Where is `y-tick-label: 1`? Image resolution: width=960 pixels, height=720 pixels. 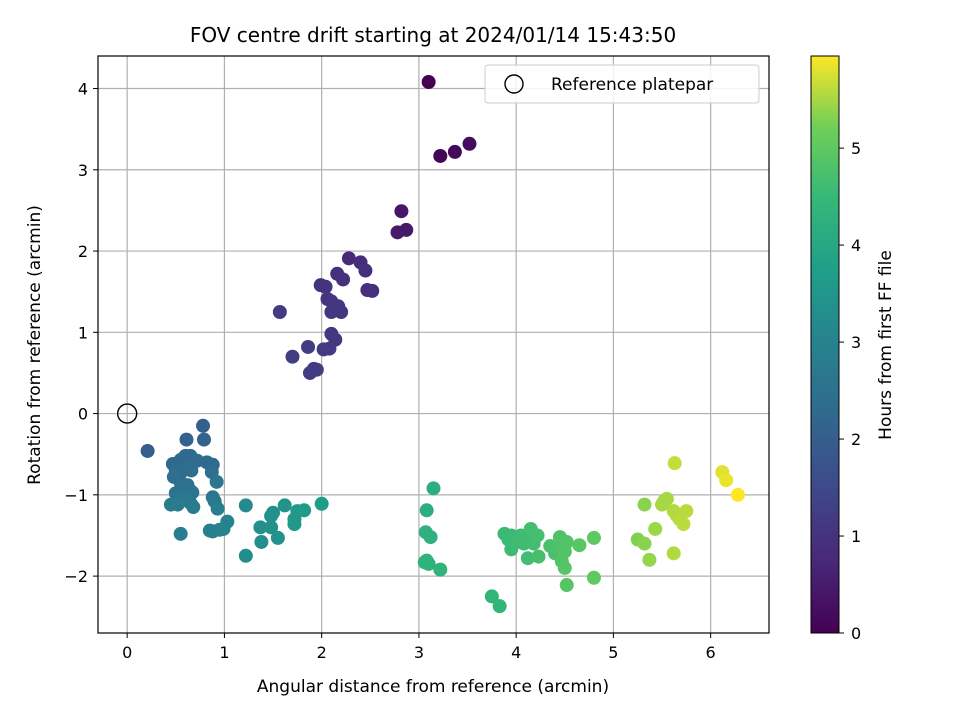
y-tick-label: 1 is located at coordinates (83, 332).